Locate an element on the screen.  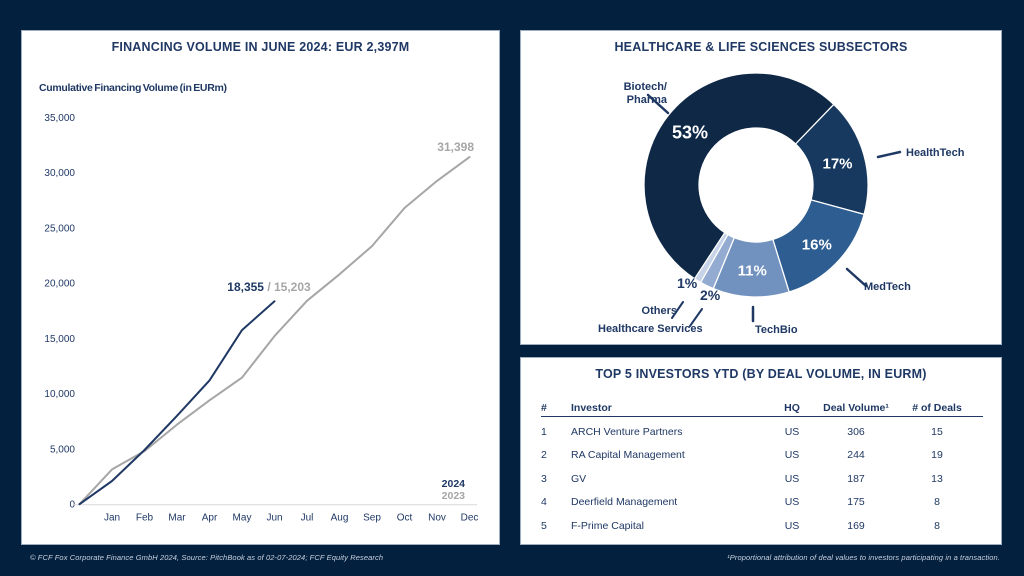
svg-text: 2023 is located at coordinates (454, 496).